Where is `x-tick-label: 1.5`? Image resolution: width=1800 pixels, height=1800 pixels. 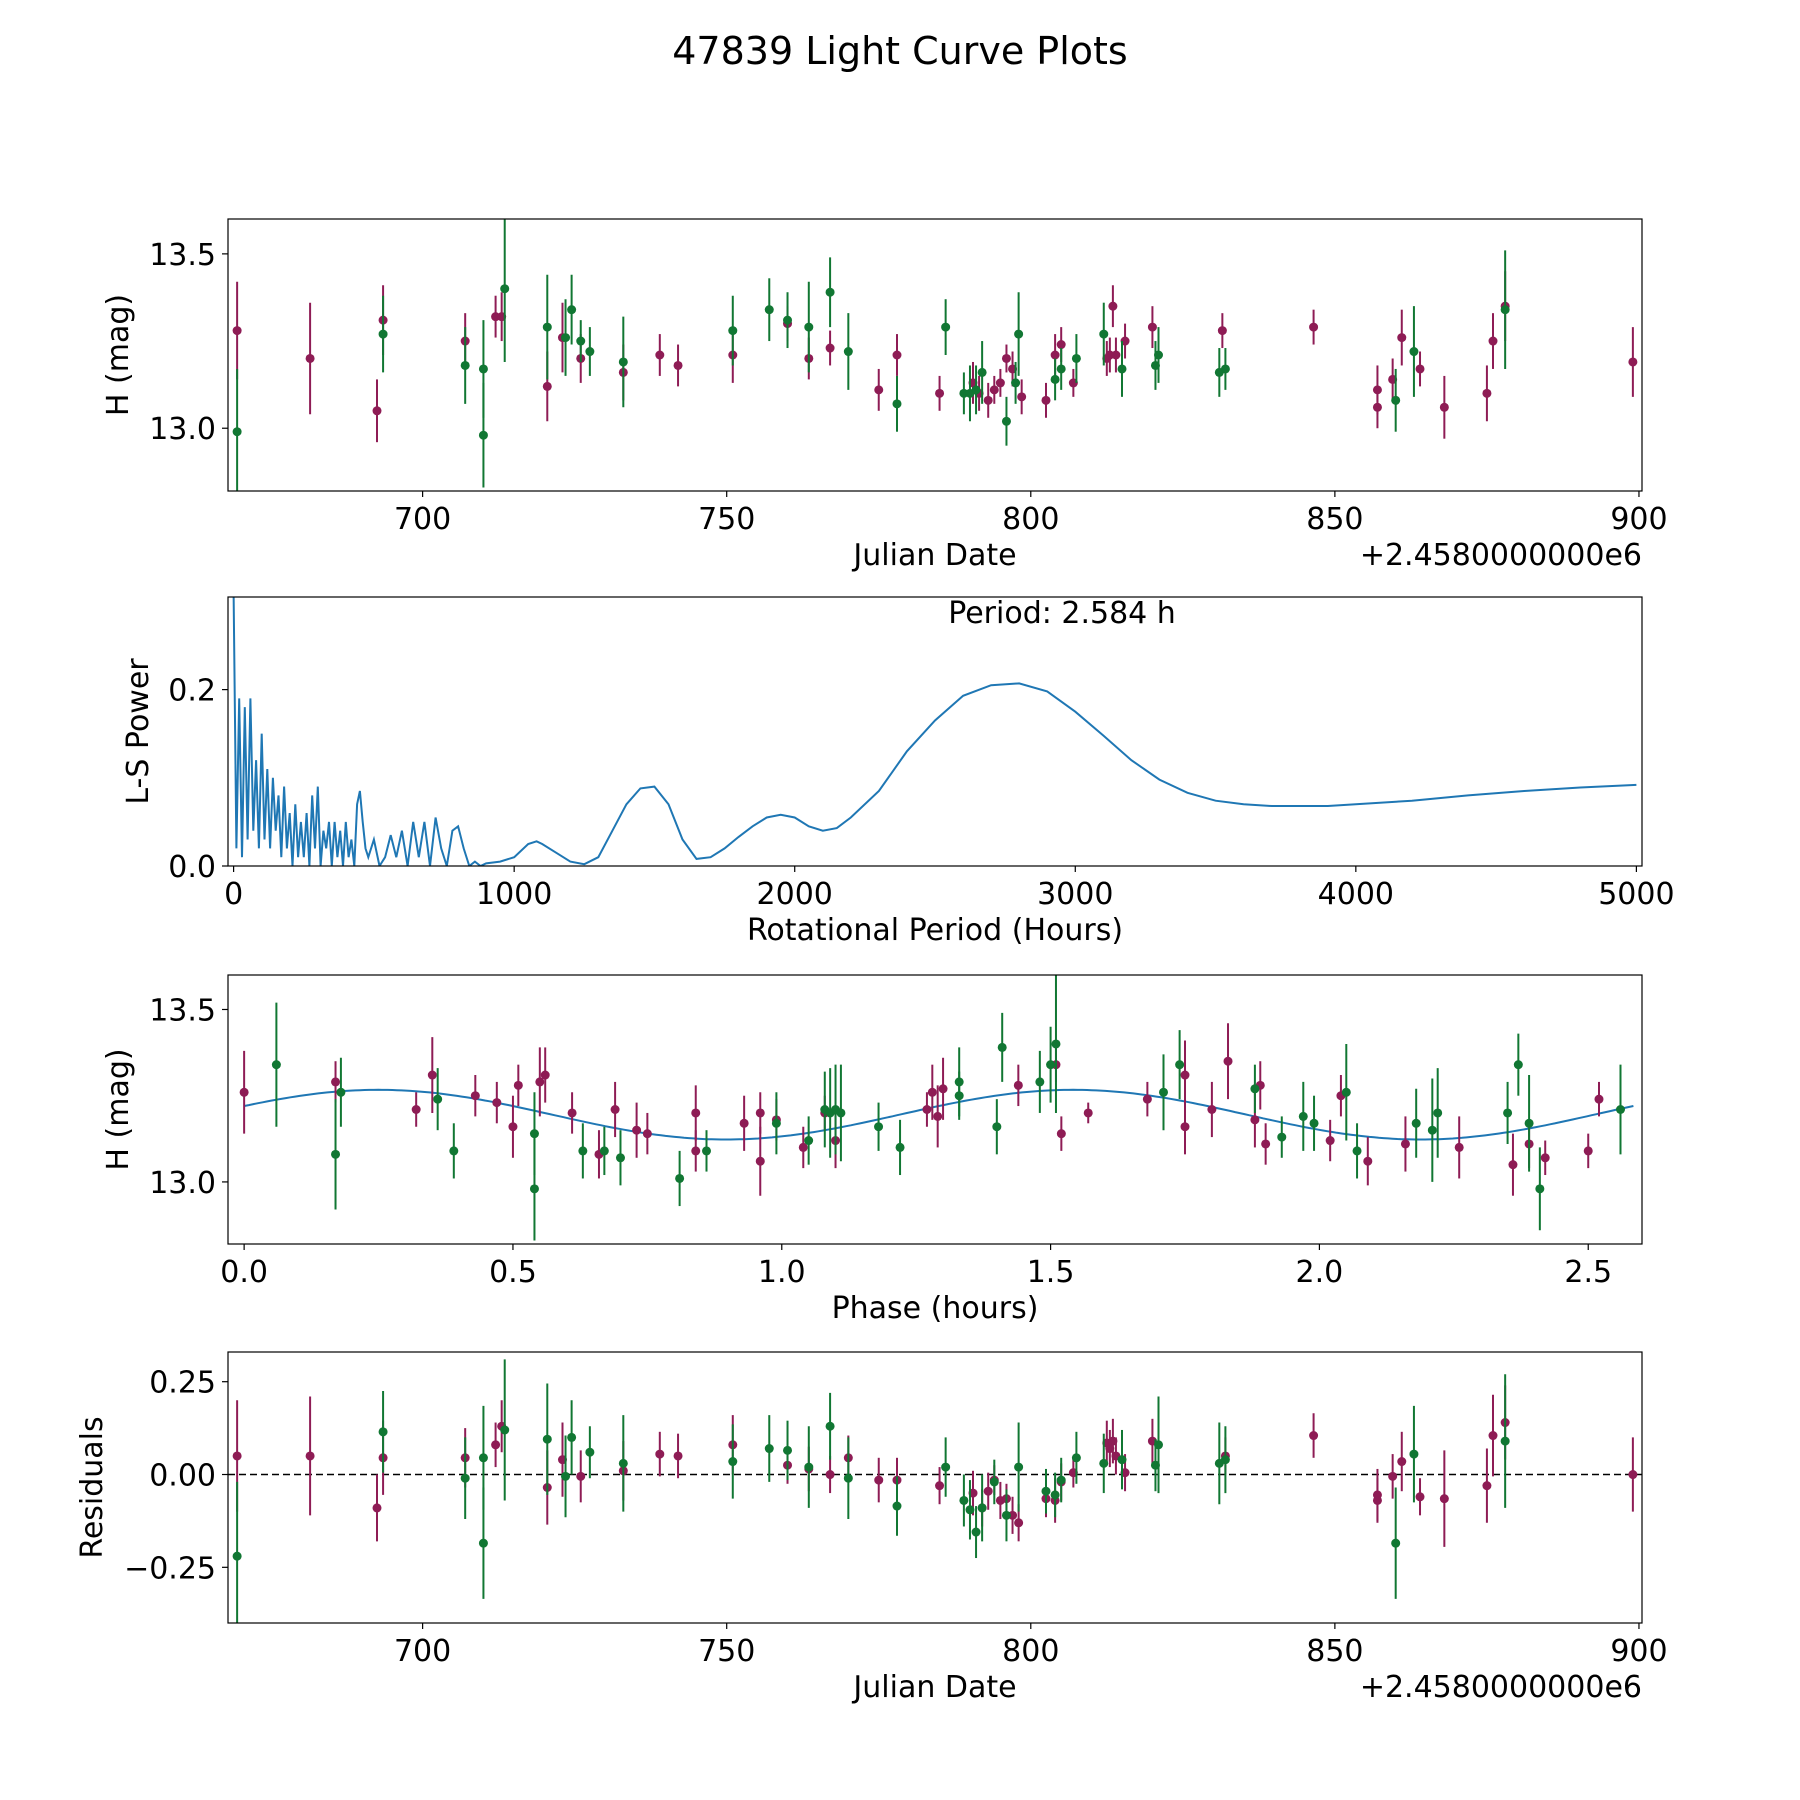 x-tick-label: 1.5 is located at coordinates (1051, 1272).